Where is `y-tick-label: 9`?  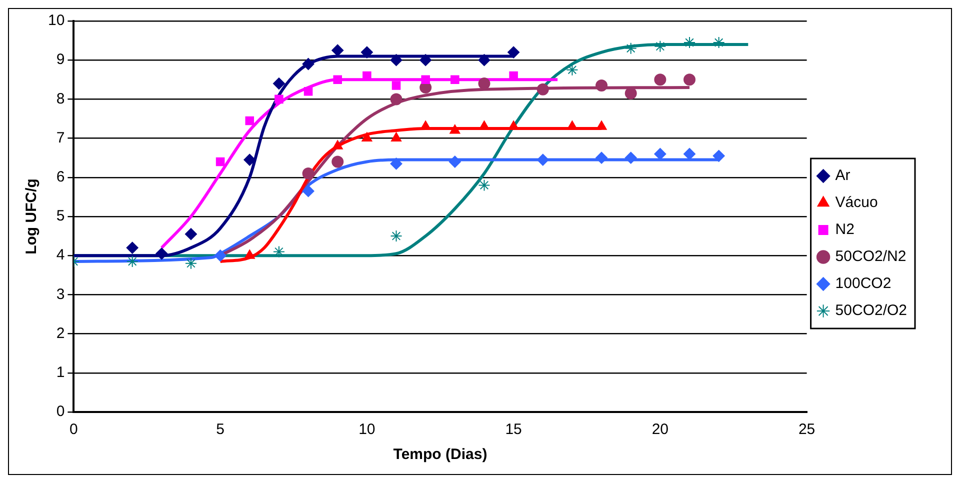
y-tick-label: 9 is located at coordinates (60, 59).